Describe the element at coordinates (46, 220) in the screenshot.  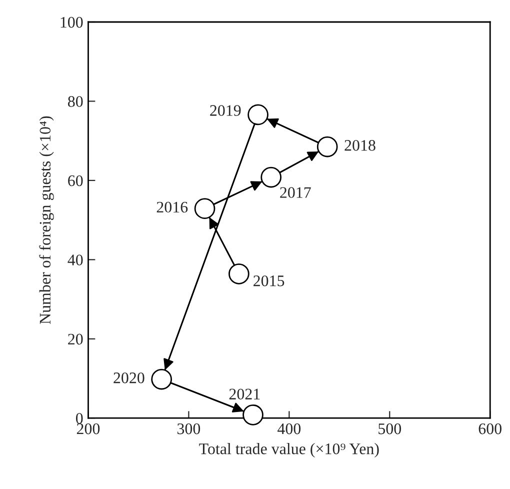
I see `y-axis-title: Number of foreign guests (×10⁴)` at that location.